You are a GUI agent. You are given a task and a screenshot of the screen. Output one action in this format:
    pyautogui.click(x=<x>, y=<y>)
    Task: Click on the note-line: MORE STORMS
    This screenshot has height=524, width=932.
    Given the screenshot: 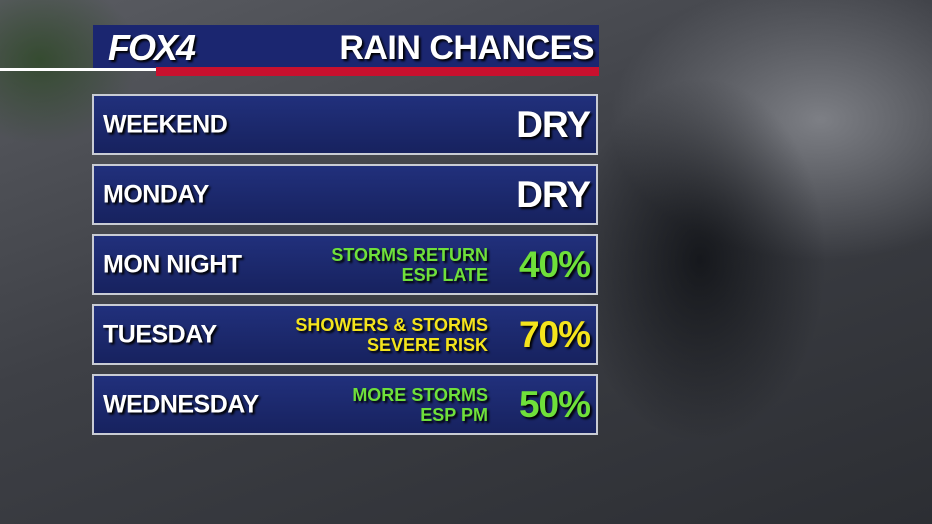 What is the action you would take?
    pyautogui.click(x=420, y=394)
    